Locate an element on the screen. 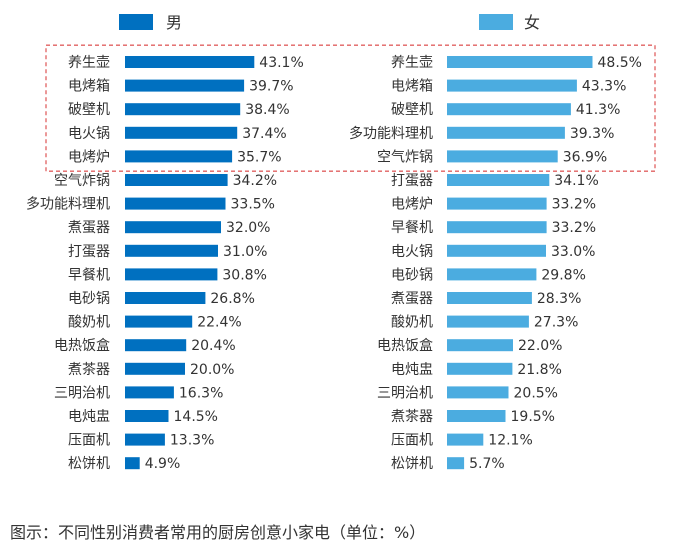 This screenshot has height=558, width=689. female-value-label: 5.7% is located at coordinates (487, 464).